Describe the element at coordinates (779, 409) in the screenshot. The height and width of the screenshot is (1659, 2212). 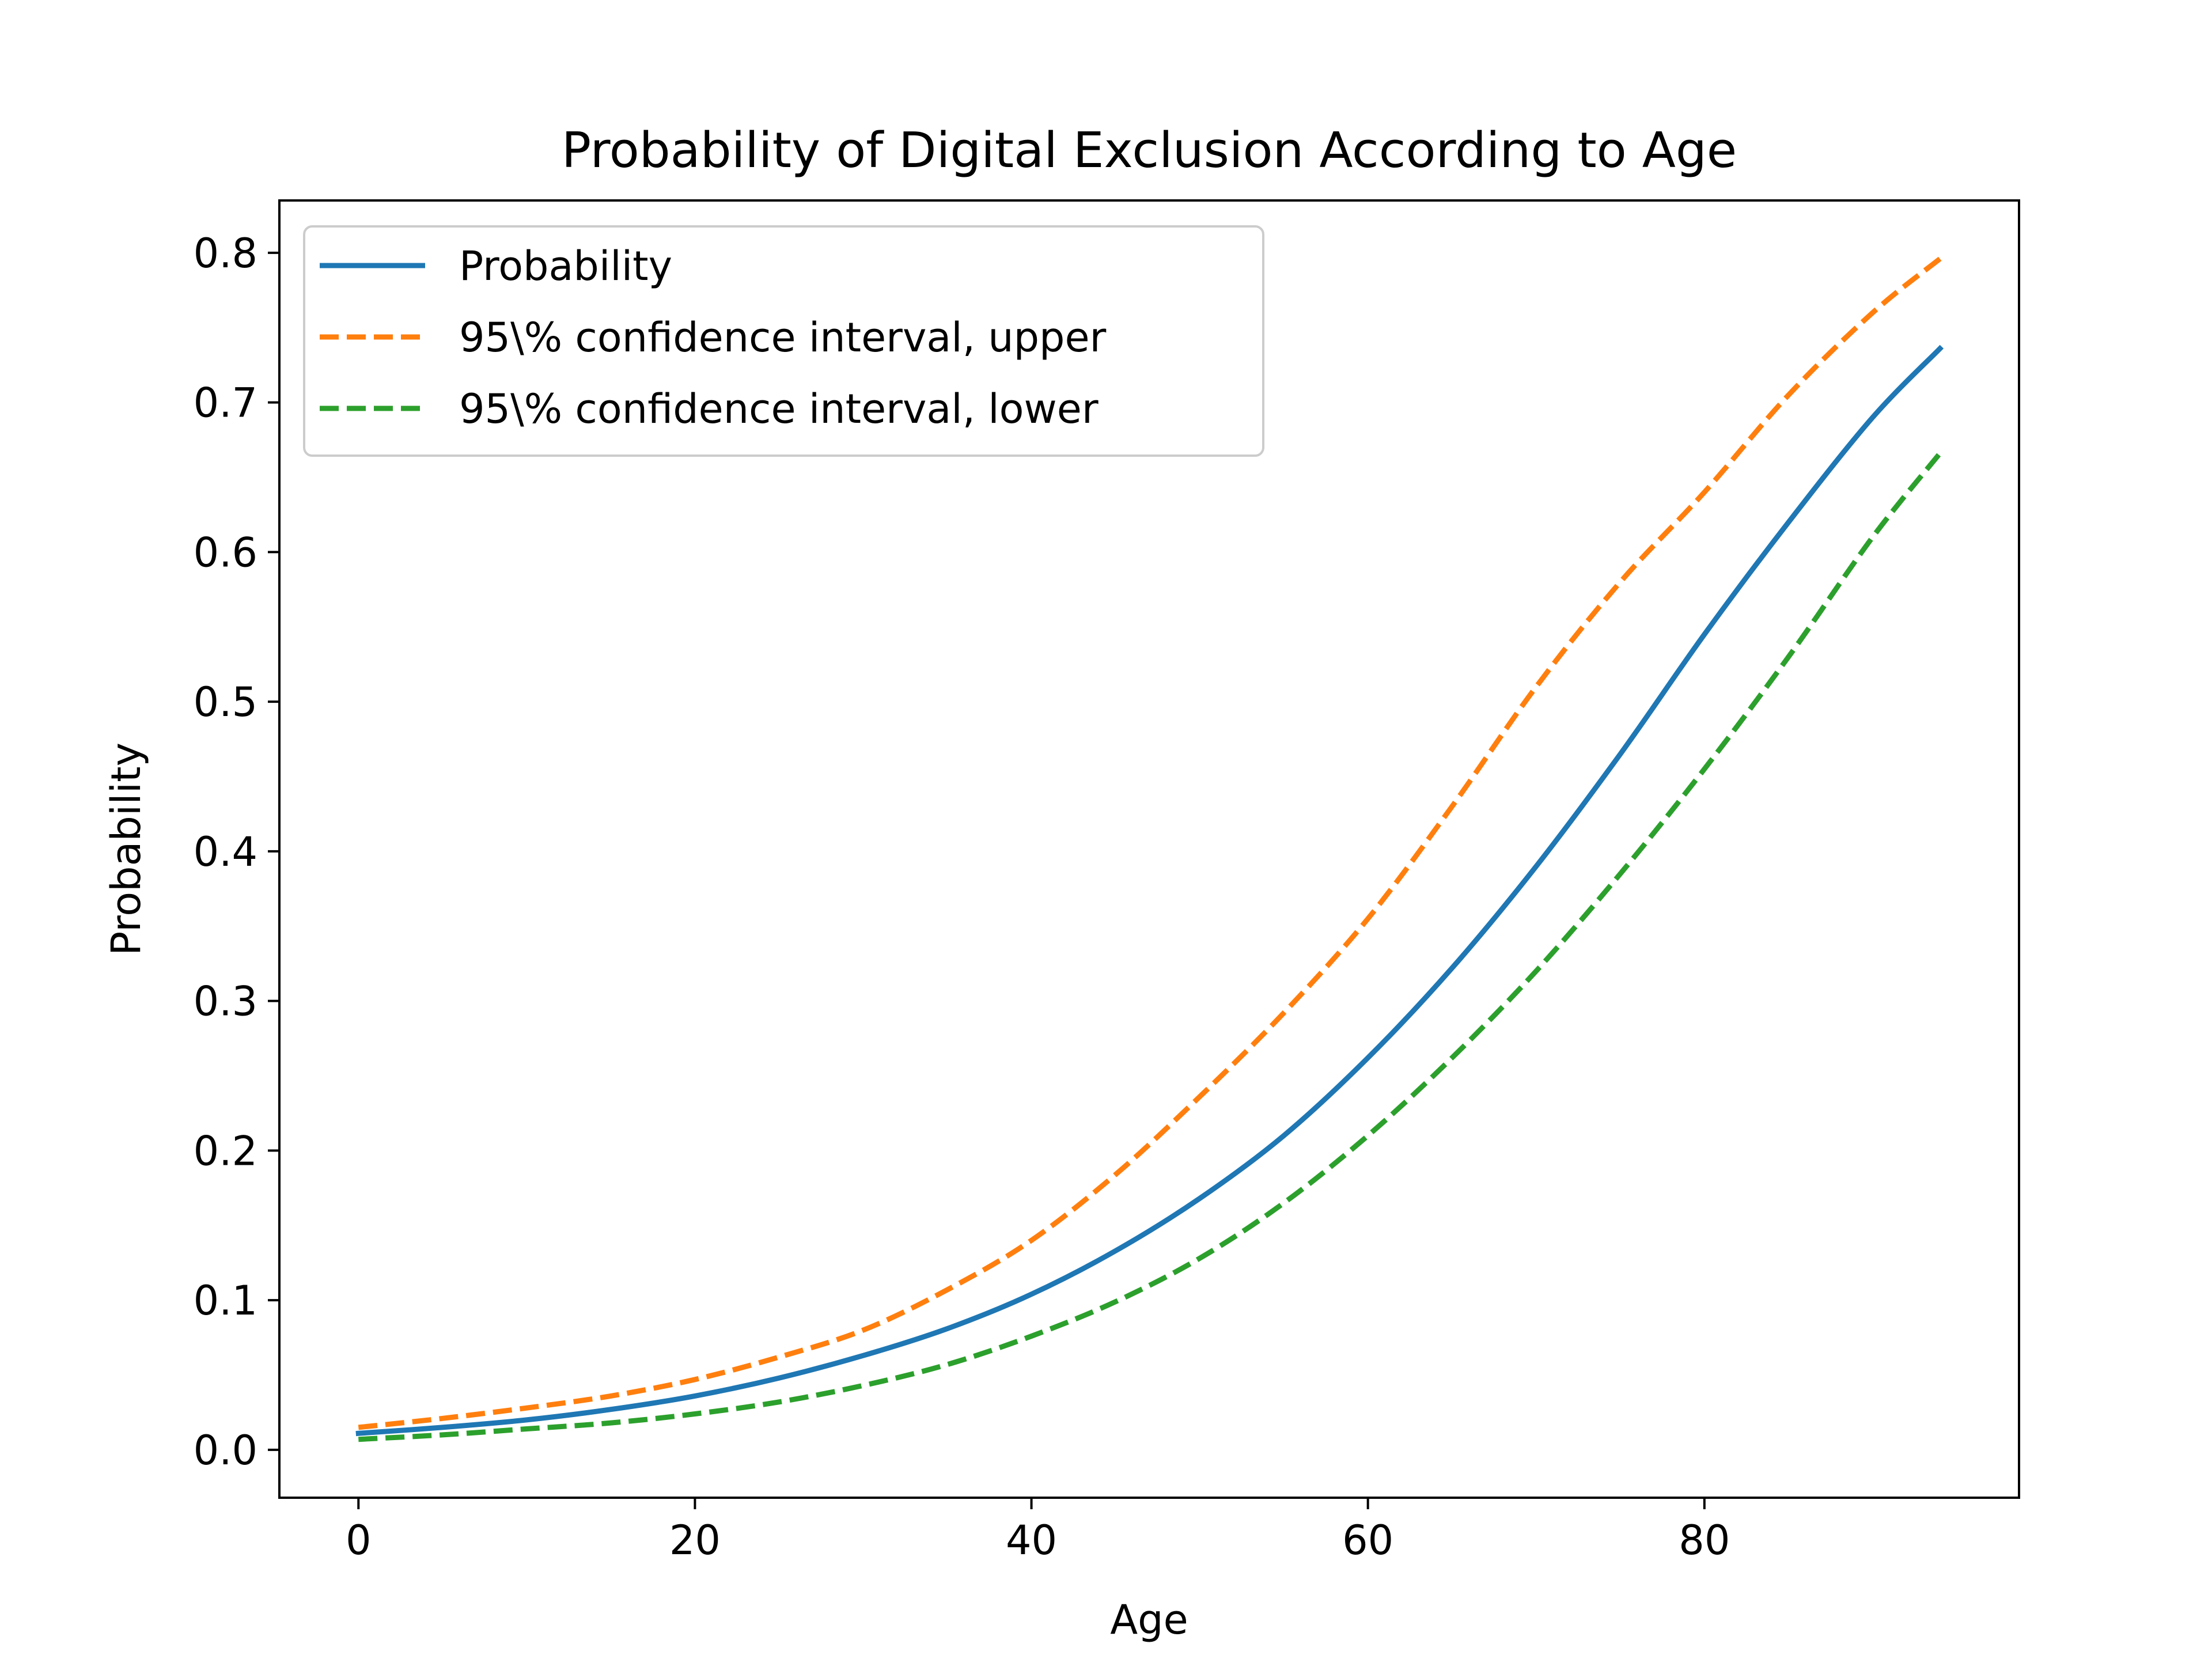
I see `legend-label-3: 95\% confidence interval, lower` at that location.